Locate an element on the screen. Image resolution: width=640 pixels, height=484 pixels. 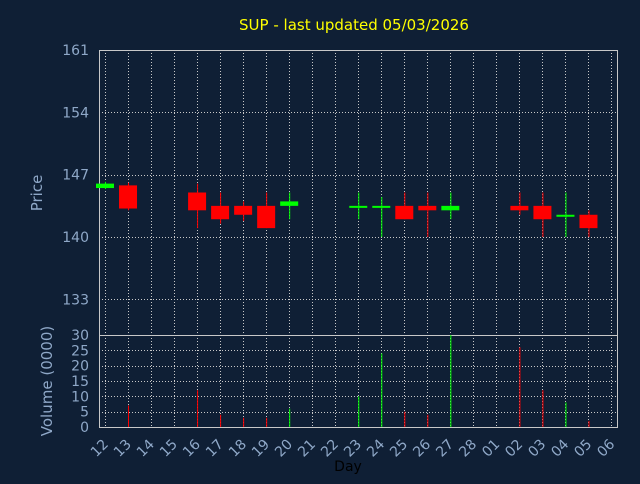
candles is located at coordinates (347, 209).